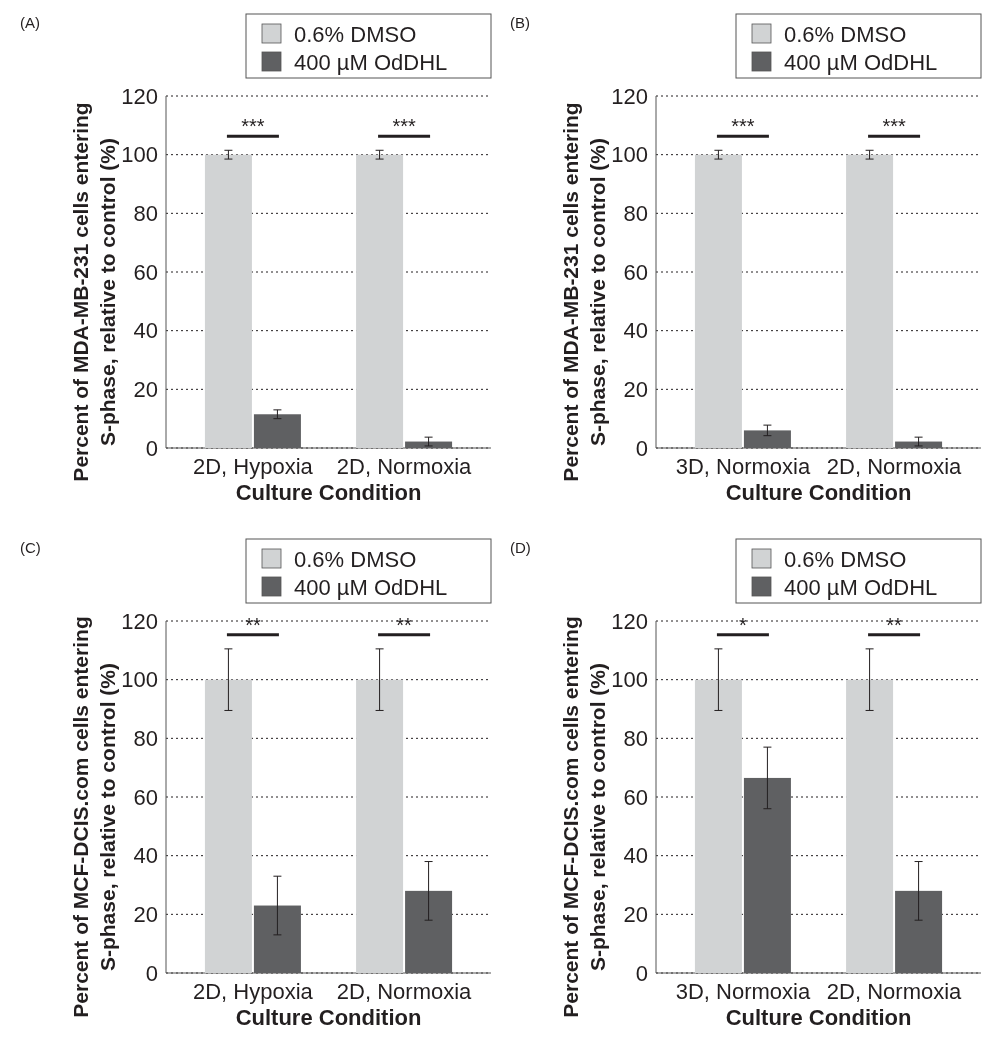 Image resolution: width=986 pixels, height=1053 pixels. Describe the element at coordinates (743, 624) in the screenshot. I see `annotation: *` at that location.